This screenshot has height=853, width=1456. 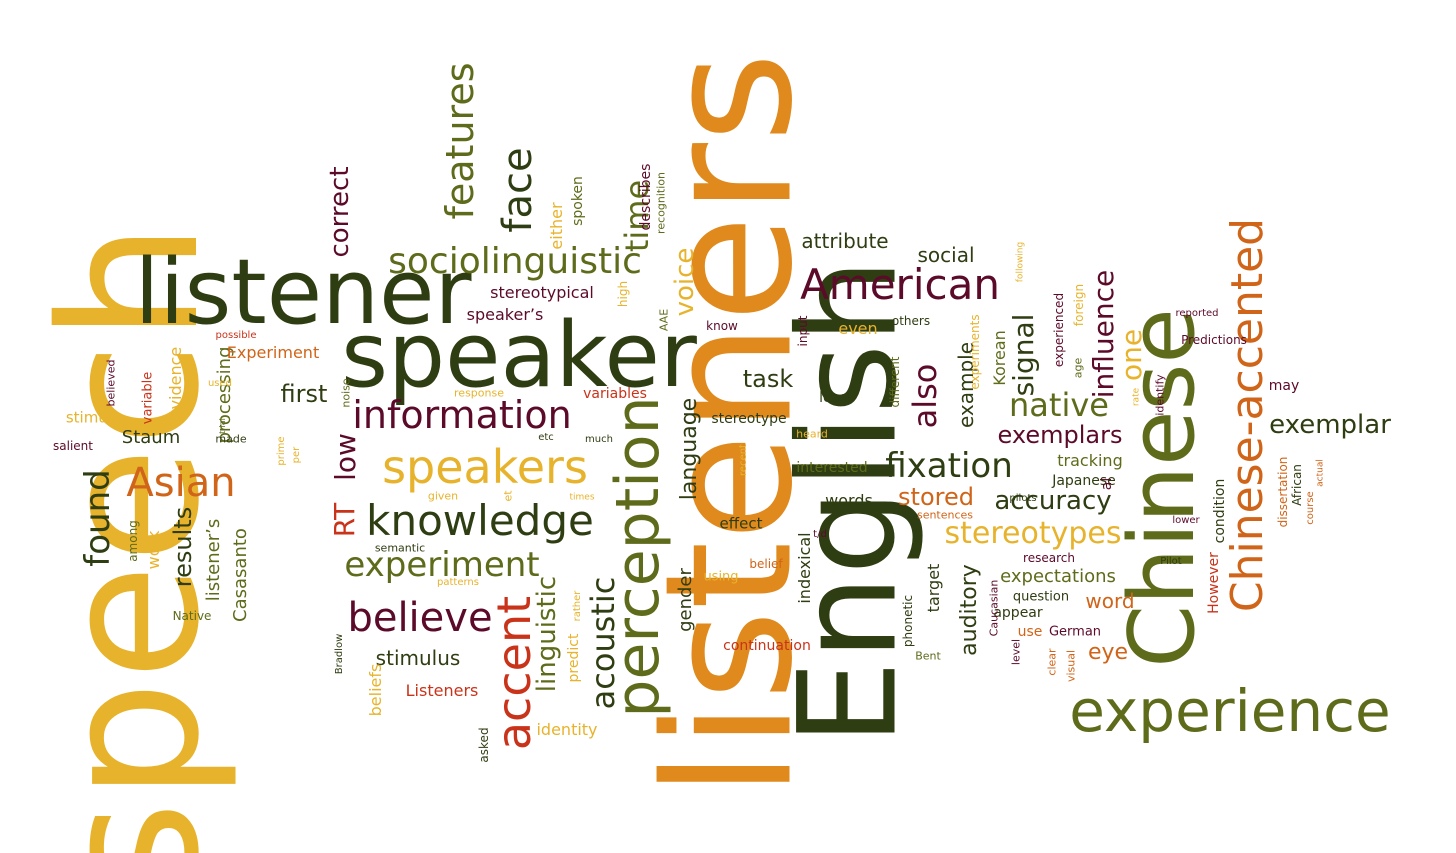 I want to click on cloud-word: t/d, so click(x=820, y=534).